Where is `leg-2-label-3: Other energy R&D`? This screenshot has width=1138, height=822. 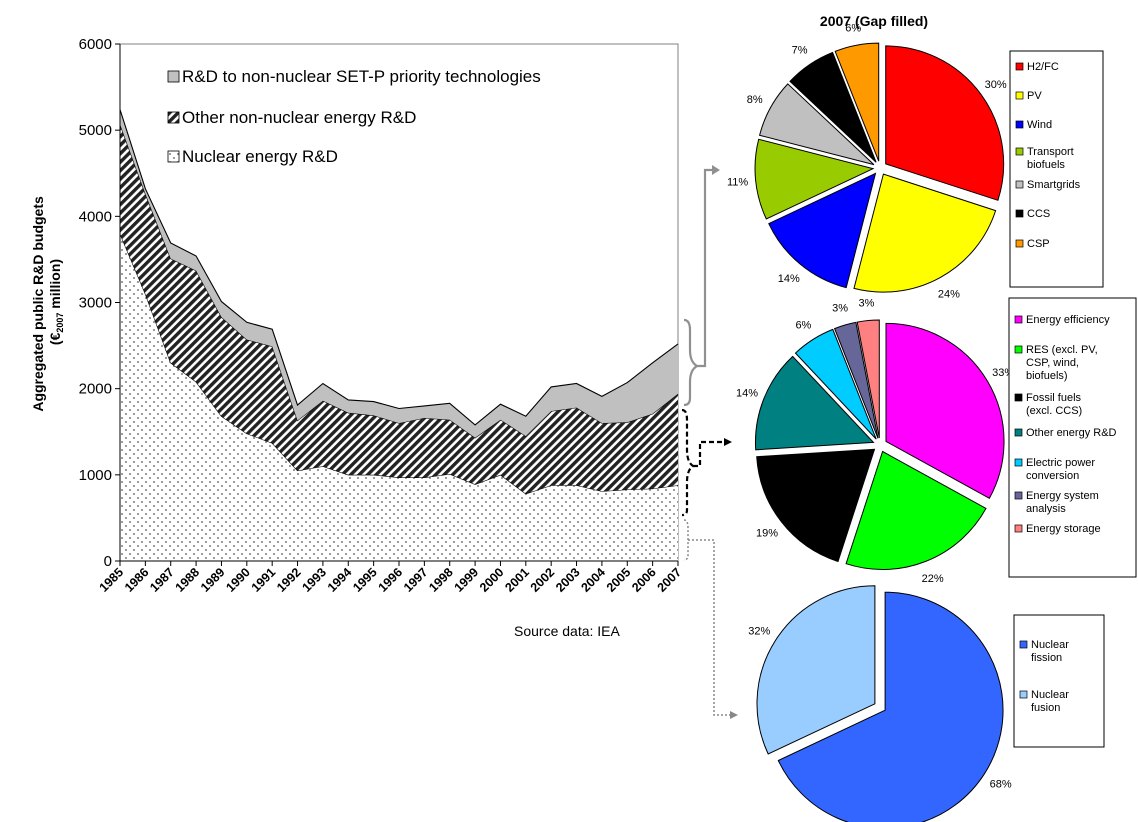 leg-2-label-3: Other energy R&D is located at coordinates (1071, 433).